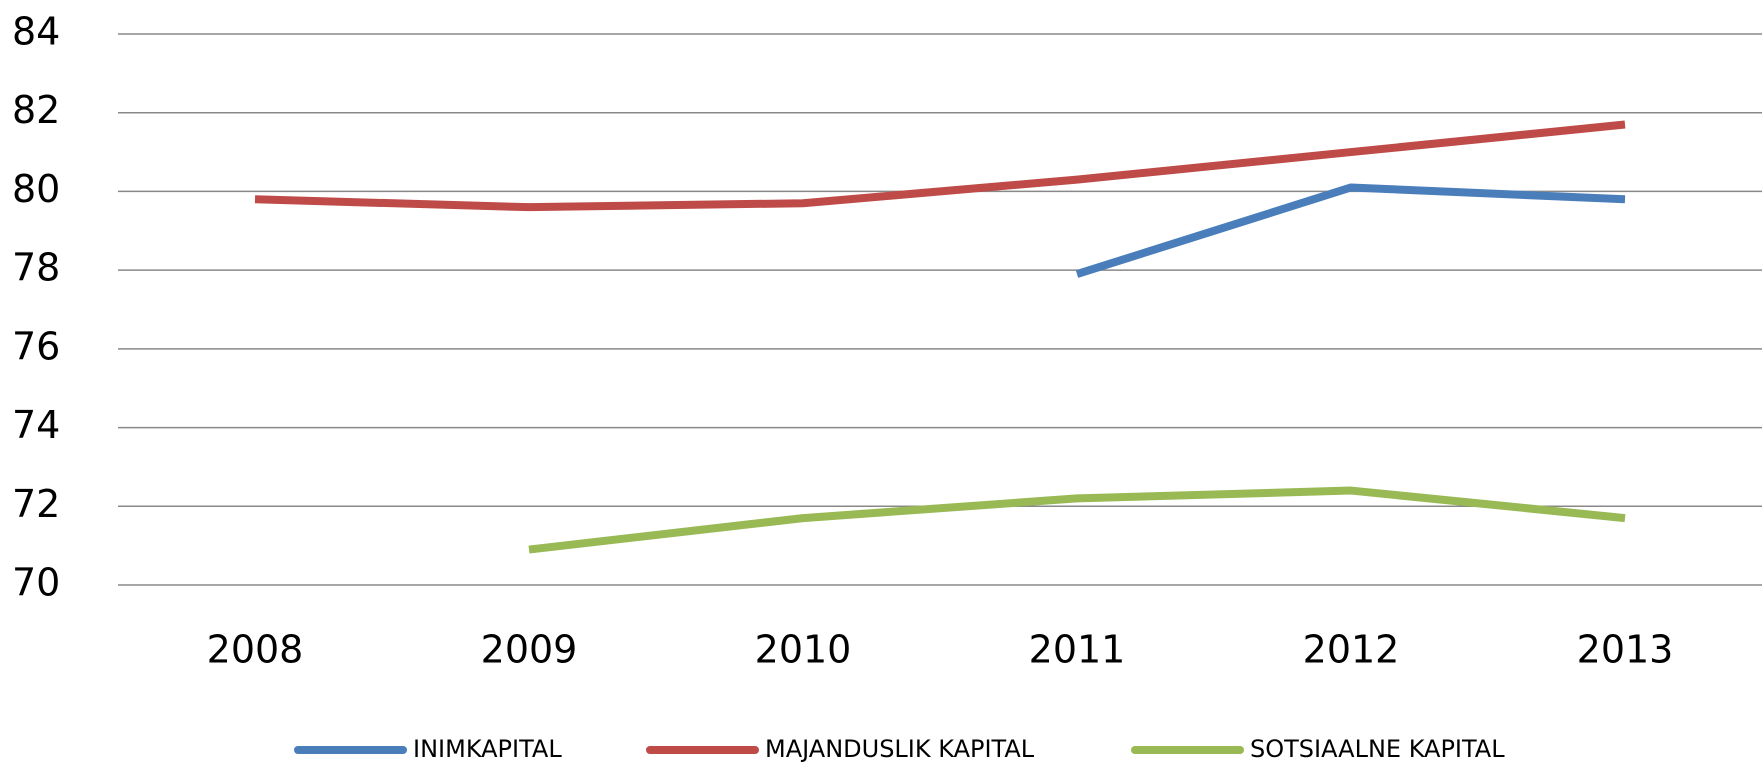 This screenshot has height=762, width=1762. What do you see at coordinates (1077, 650) in the screenshot?
I see `x-tick-label: 2011` at bounding box center [1077, 650].